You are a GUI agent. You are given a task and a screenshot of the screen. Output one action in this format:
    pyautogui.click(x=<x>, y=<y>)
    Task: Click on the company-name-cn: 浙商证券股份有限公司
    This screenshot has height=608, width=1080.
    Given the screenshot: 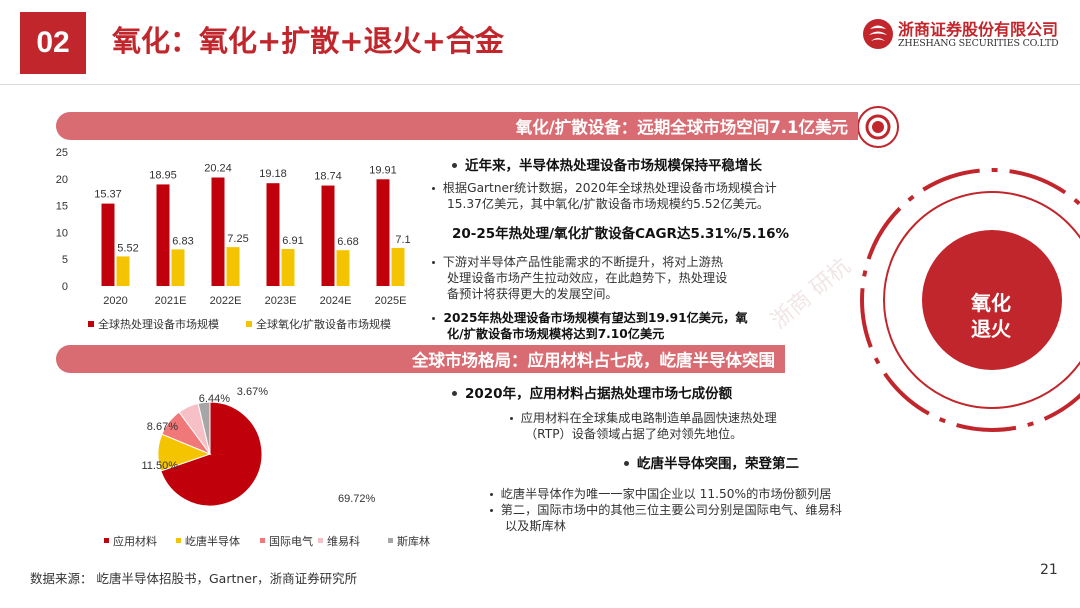 What is the action you would take?
    pyautogui.click(x=978, y=29)
    